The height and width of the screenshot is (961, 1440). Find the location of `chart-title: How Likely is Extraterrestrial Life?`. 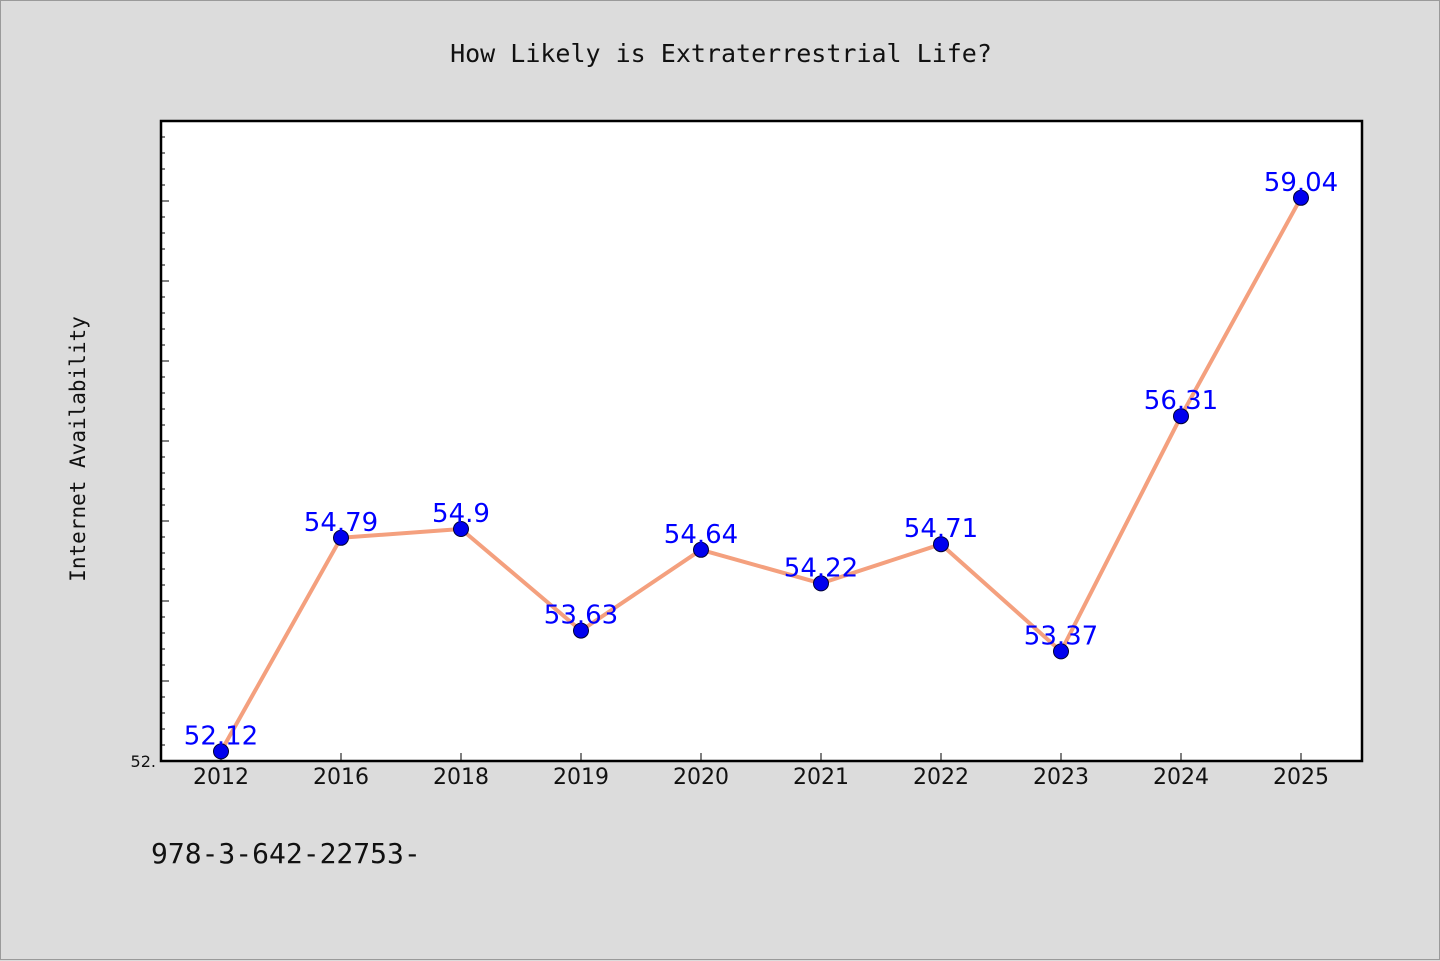

chart-title: How Likely is Extraterrestrial Life? is located at coordinates (721, 53).